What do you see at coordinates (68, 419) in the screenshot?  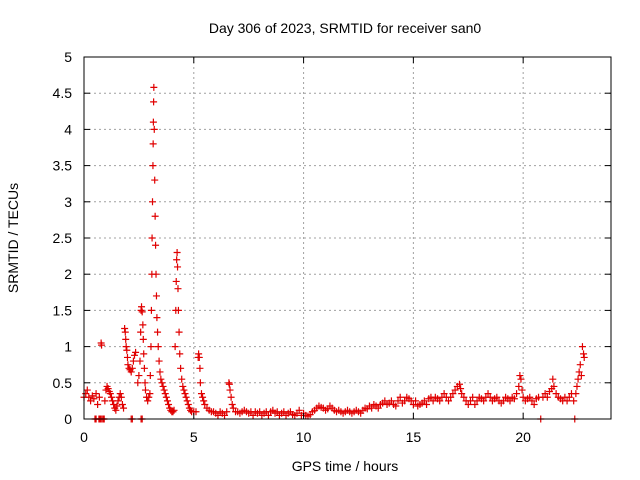 I see `y-tick-label: 0` at bounding box center [68, 419].